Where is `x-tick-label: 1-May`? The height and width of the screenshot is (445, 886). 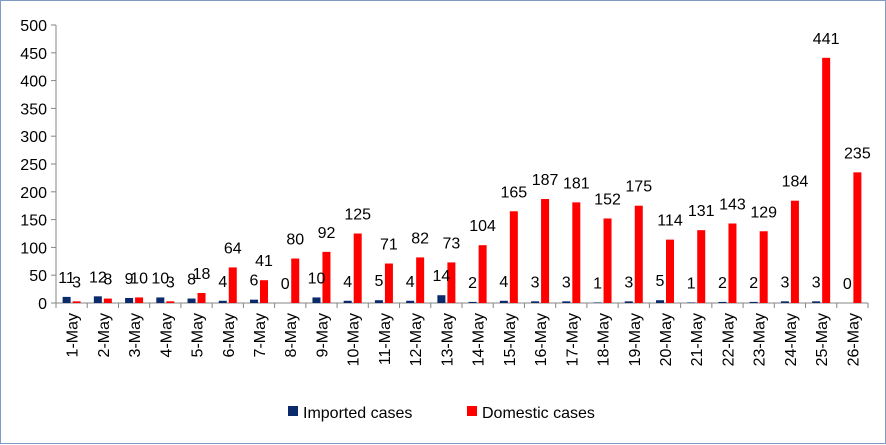 x-tick-label: 1-May is located at coordinates (73, 335).